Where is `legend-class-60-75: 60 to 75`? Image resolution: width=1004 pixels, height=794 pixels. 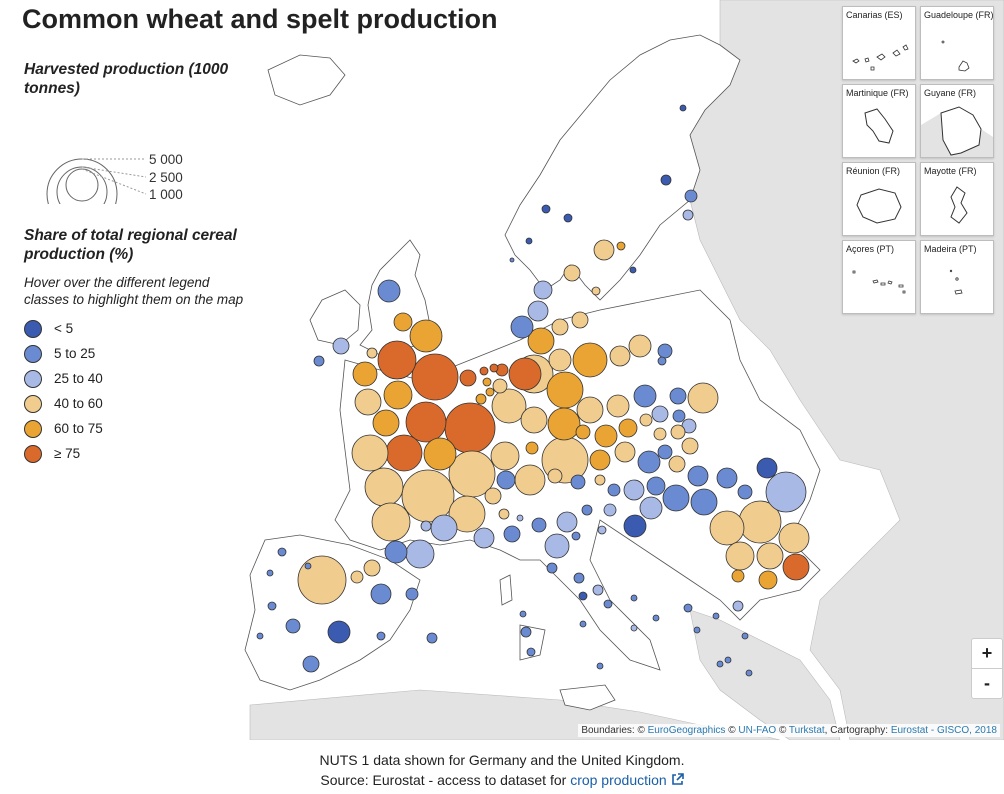 legend-class-60-75: 60 to 75 is located at coordinates (134, 428).